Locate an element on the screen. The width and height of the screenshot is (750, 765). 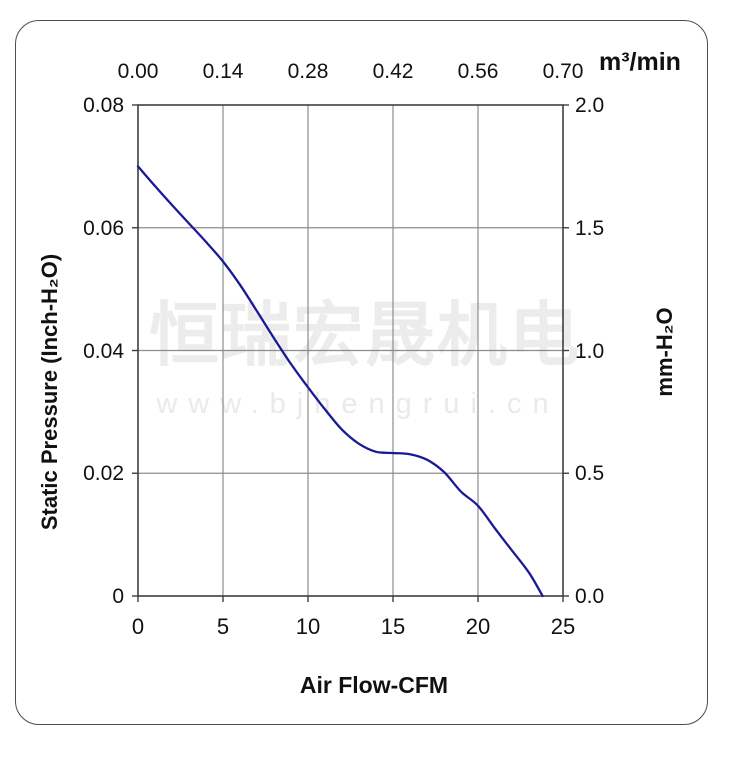
top-axis-unit-label: m³/min is located at coordinates (640, 62).